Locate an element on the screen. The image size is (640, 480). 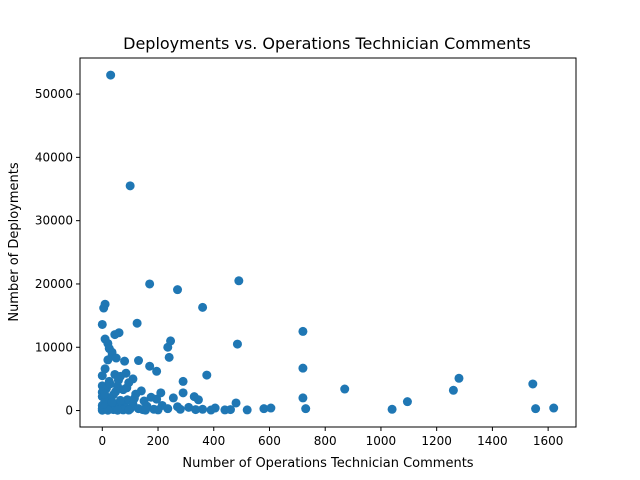
y-tick-label: 10000 is located at coordinates (54, 347).